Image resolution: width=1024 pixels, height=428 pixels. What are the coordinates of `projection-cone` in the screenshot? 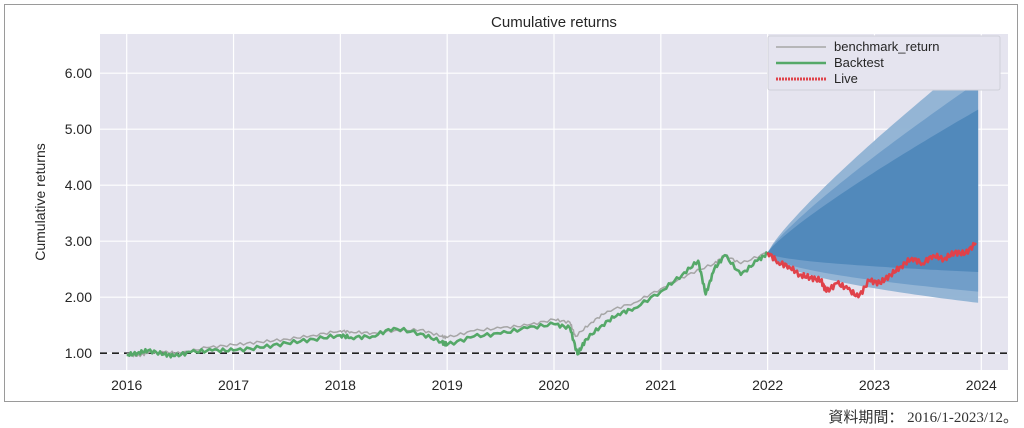 It's located at (873, 178).